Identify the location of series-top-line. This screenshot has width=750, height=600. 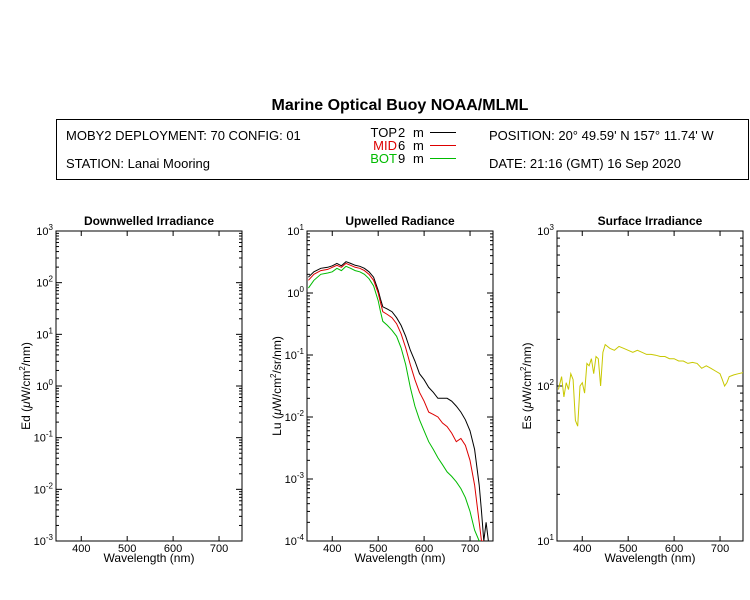
(398, 401).